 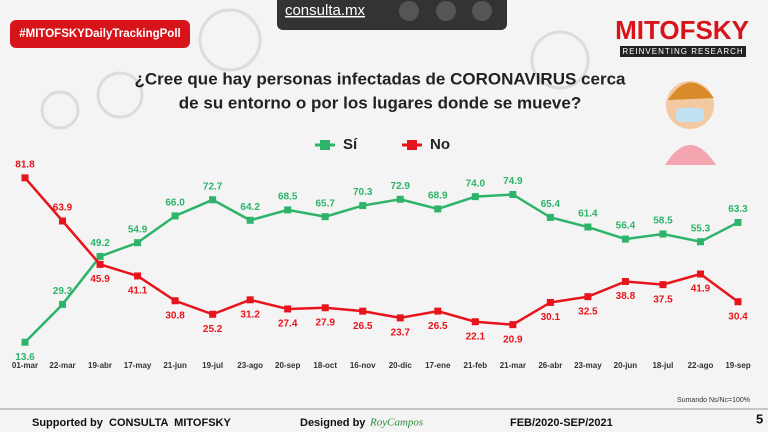 What do you see at coordinates (476, 183) in the screenshot?
I see `data-label: 74.0` at bounding box center [476, 183].